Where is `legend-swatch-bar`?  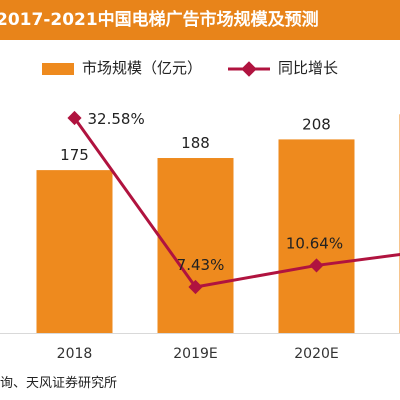 legend-swatch-bar is located at coordinates (58, 69).